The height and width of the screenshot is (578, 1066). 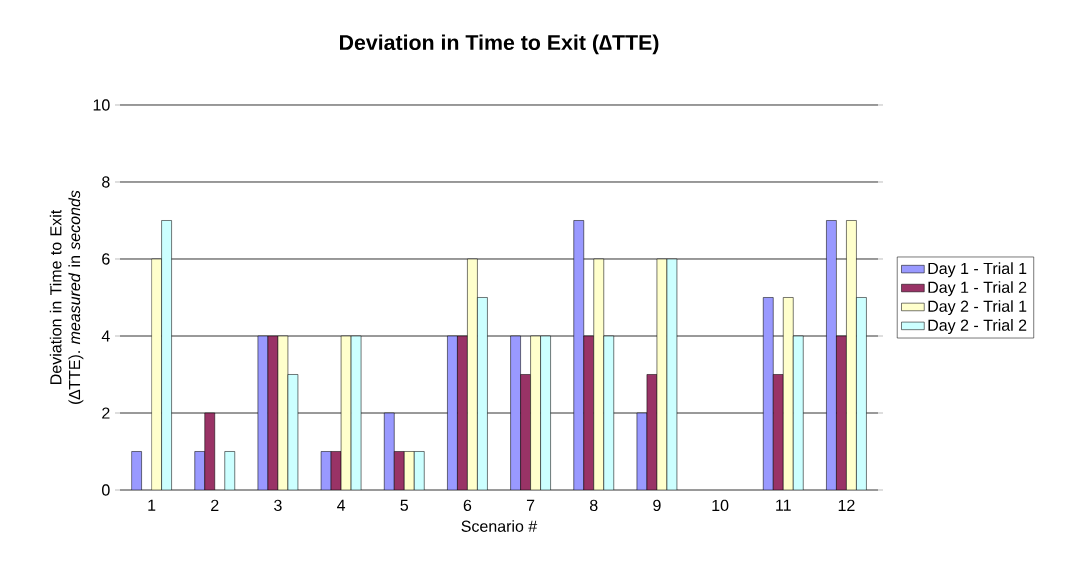 I want to click on x-tick-label: 3, so click(x=278, y=505).